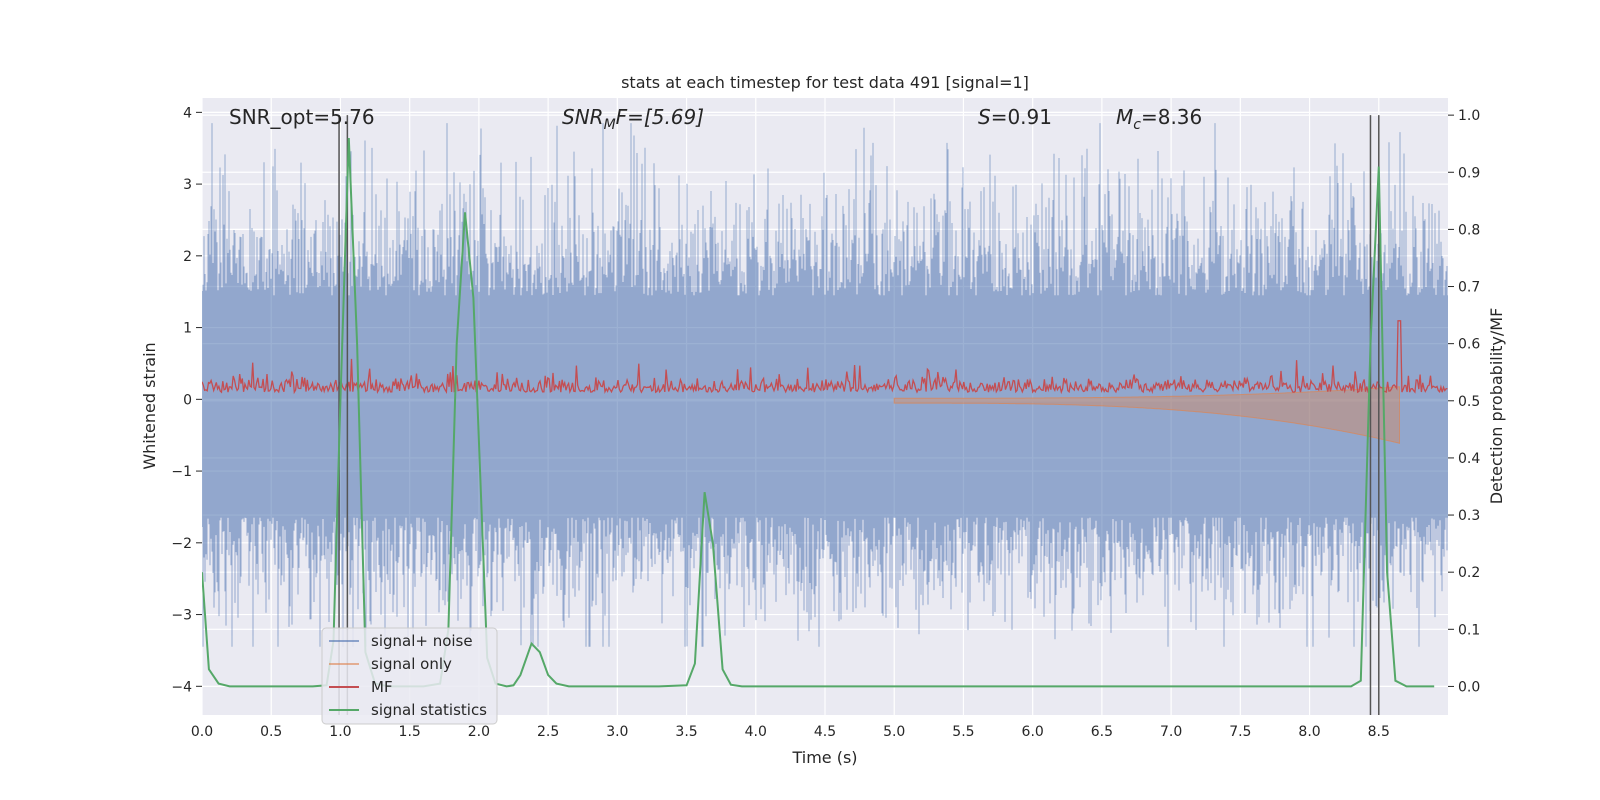 The height and width of the screenshot is (800, 1600). What do you see at coordinates (187, 113) in the screenshot?
I see `left-y-tick-label: 4` at bounding box center [187, 113].